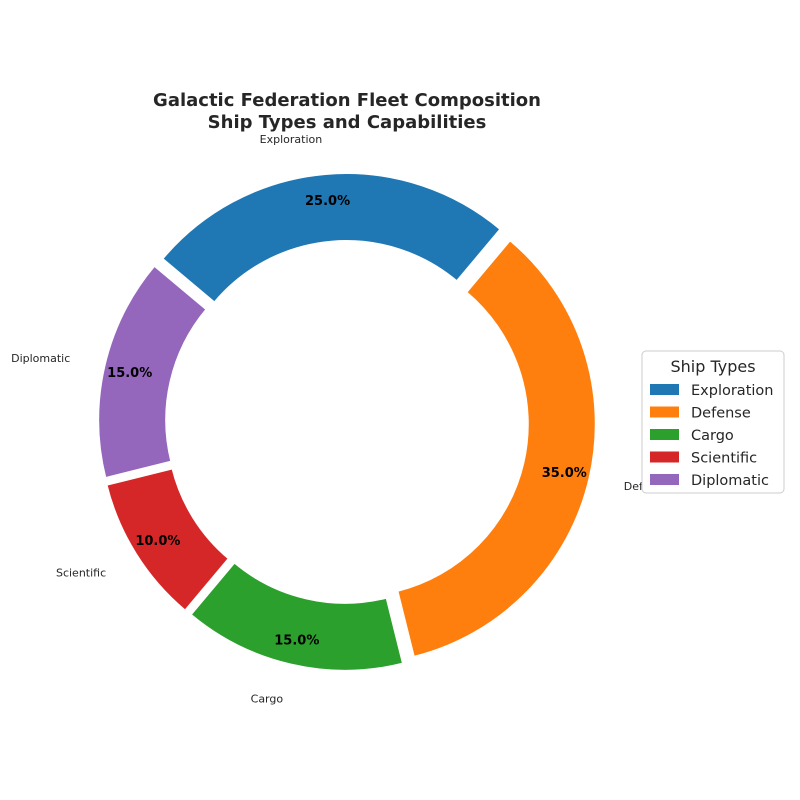 The width and height of the screenshot is (800, 800). Describe the element at coordinates (331, 238) in the screenshot. I see `slice-exploration` at that location.